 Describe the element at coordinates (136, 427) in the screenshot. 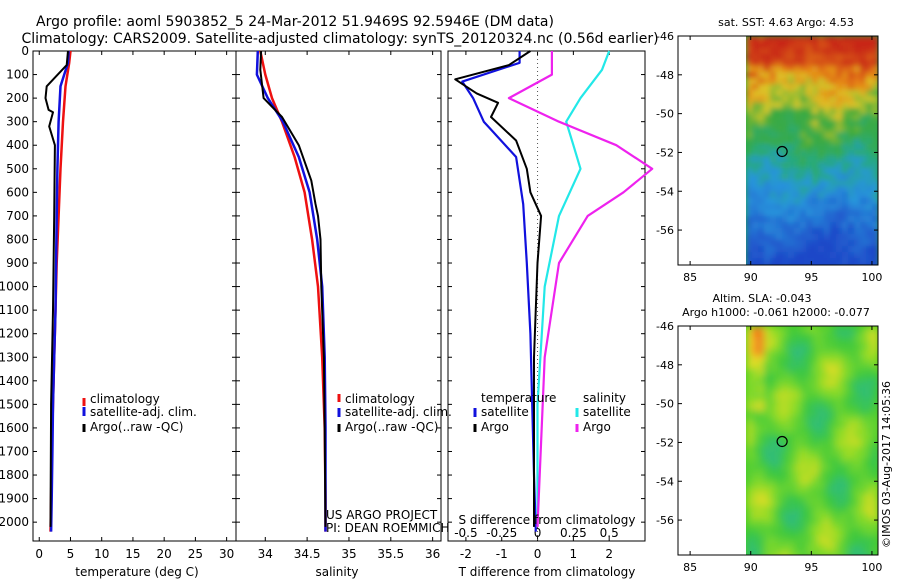

I see `legend-label-argo: Argo(..raw -QC)` at that location.